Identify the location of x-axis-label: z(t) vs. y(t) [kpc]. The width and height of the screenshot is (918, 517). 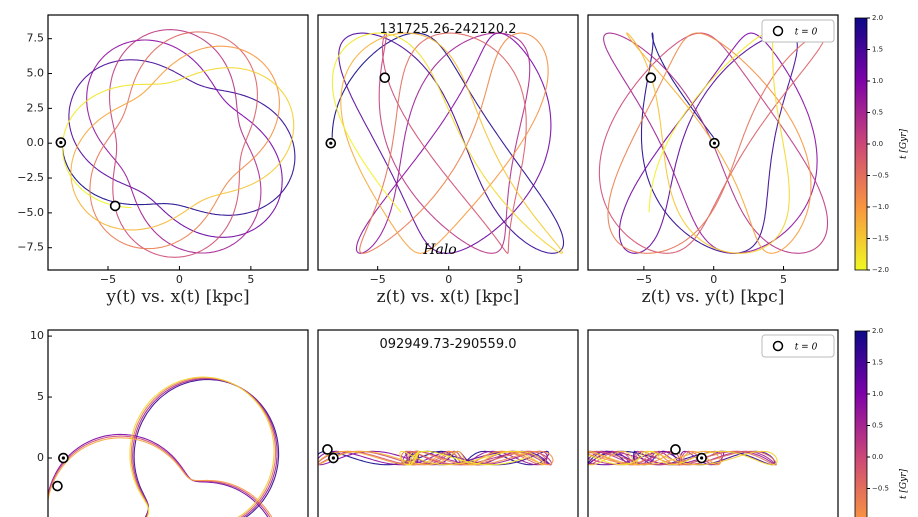
(713, 297).